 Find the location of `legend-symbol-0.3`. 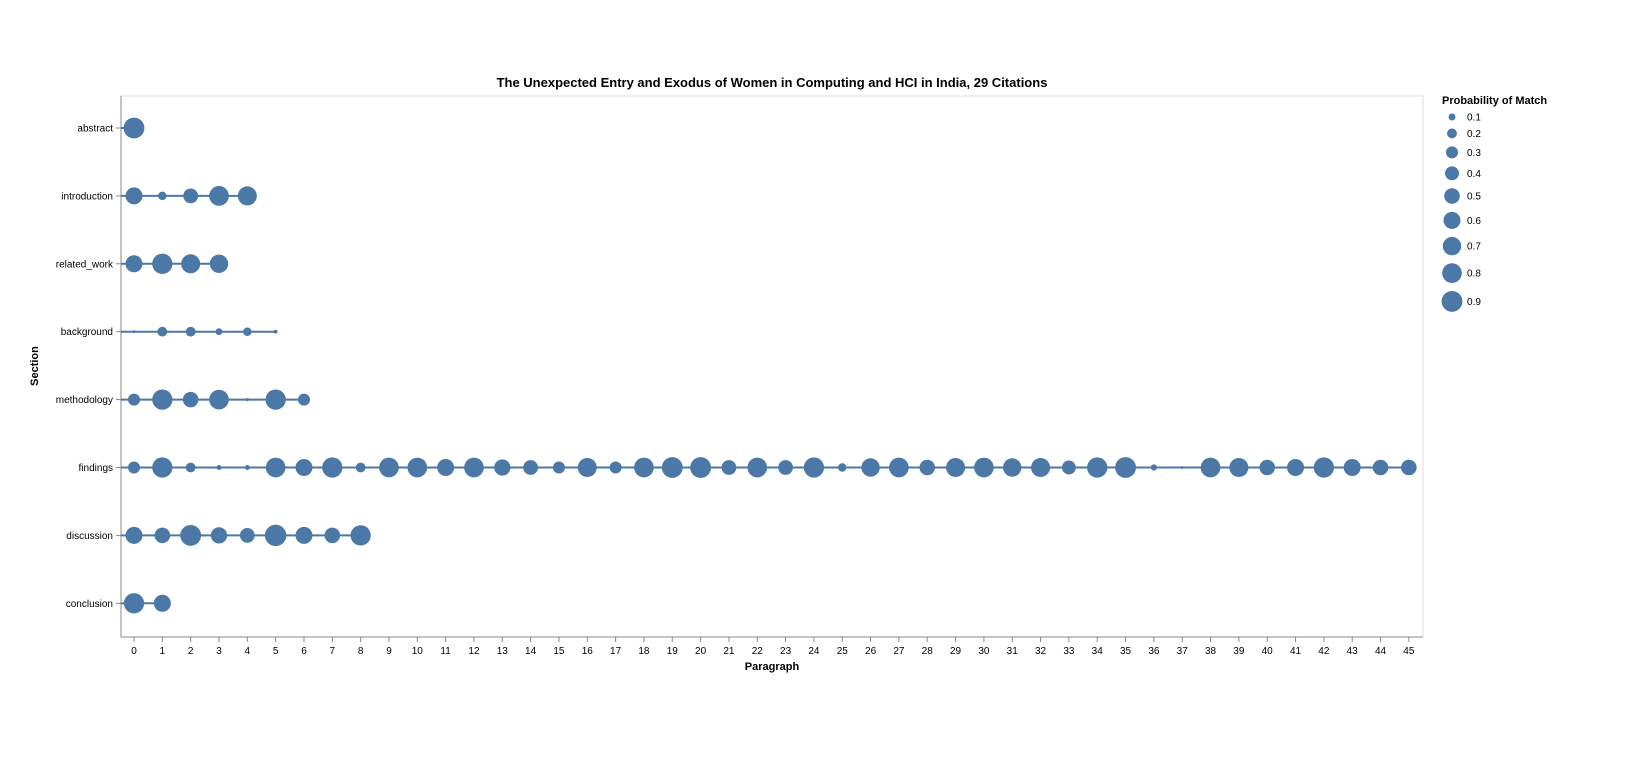

legend-symbol-0.3 is located at coordinates (1452, 152).